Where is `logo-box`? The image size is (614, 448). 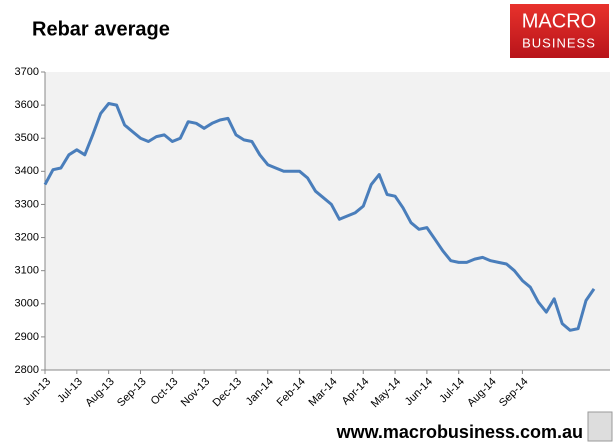 logo-box is located at coordinates (559, 31).